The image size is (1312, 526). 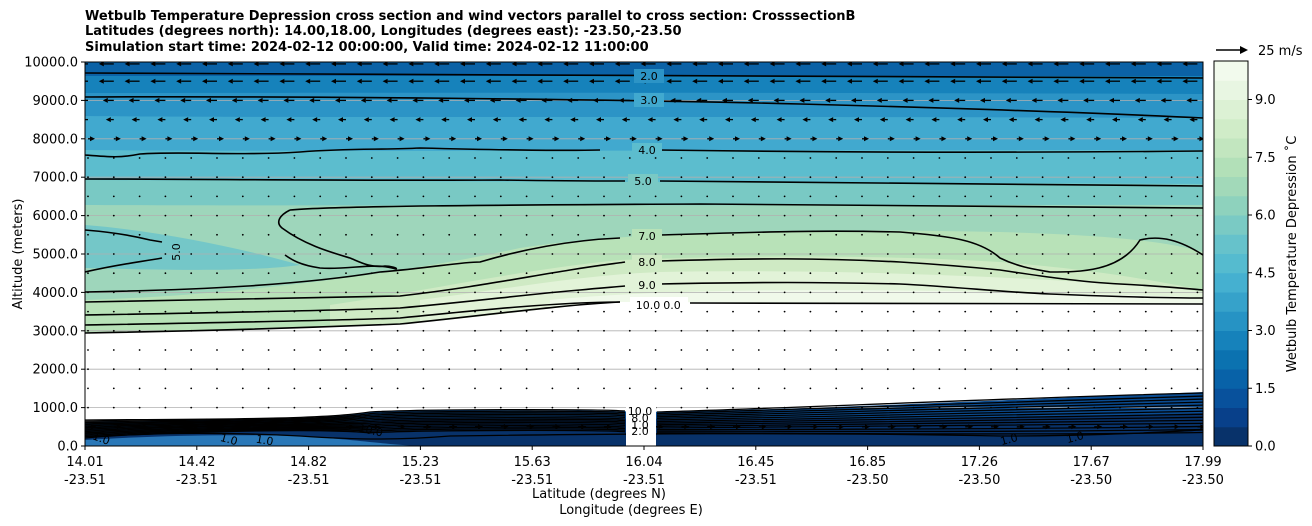 What do you see at coordinates (1265, 331) in the screenshot?
I see `colorbar-tick-label: 3.0` at bounding box center [1265, 331].